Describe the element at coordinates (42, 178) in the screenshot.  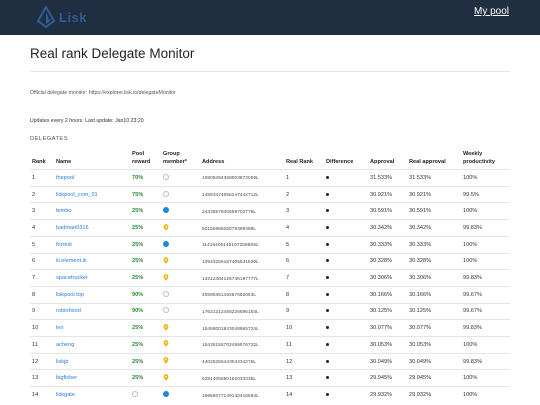
I see `cell-rank: 1` at that location.